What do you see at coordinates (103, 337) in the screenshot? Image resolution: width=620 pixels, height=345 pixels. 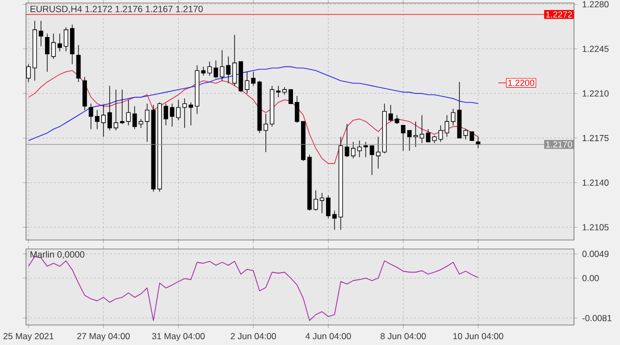 I see `x-tick-label: 27 May 04:00` at bounding box center [103, 337].